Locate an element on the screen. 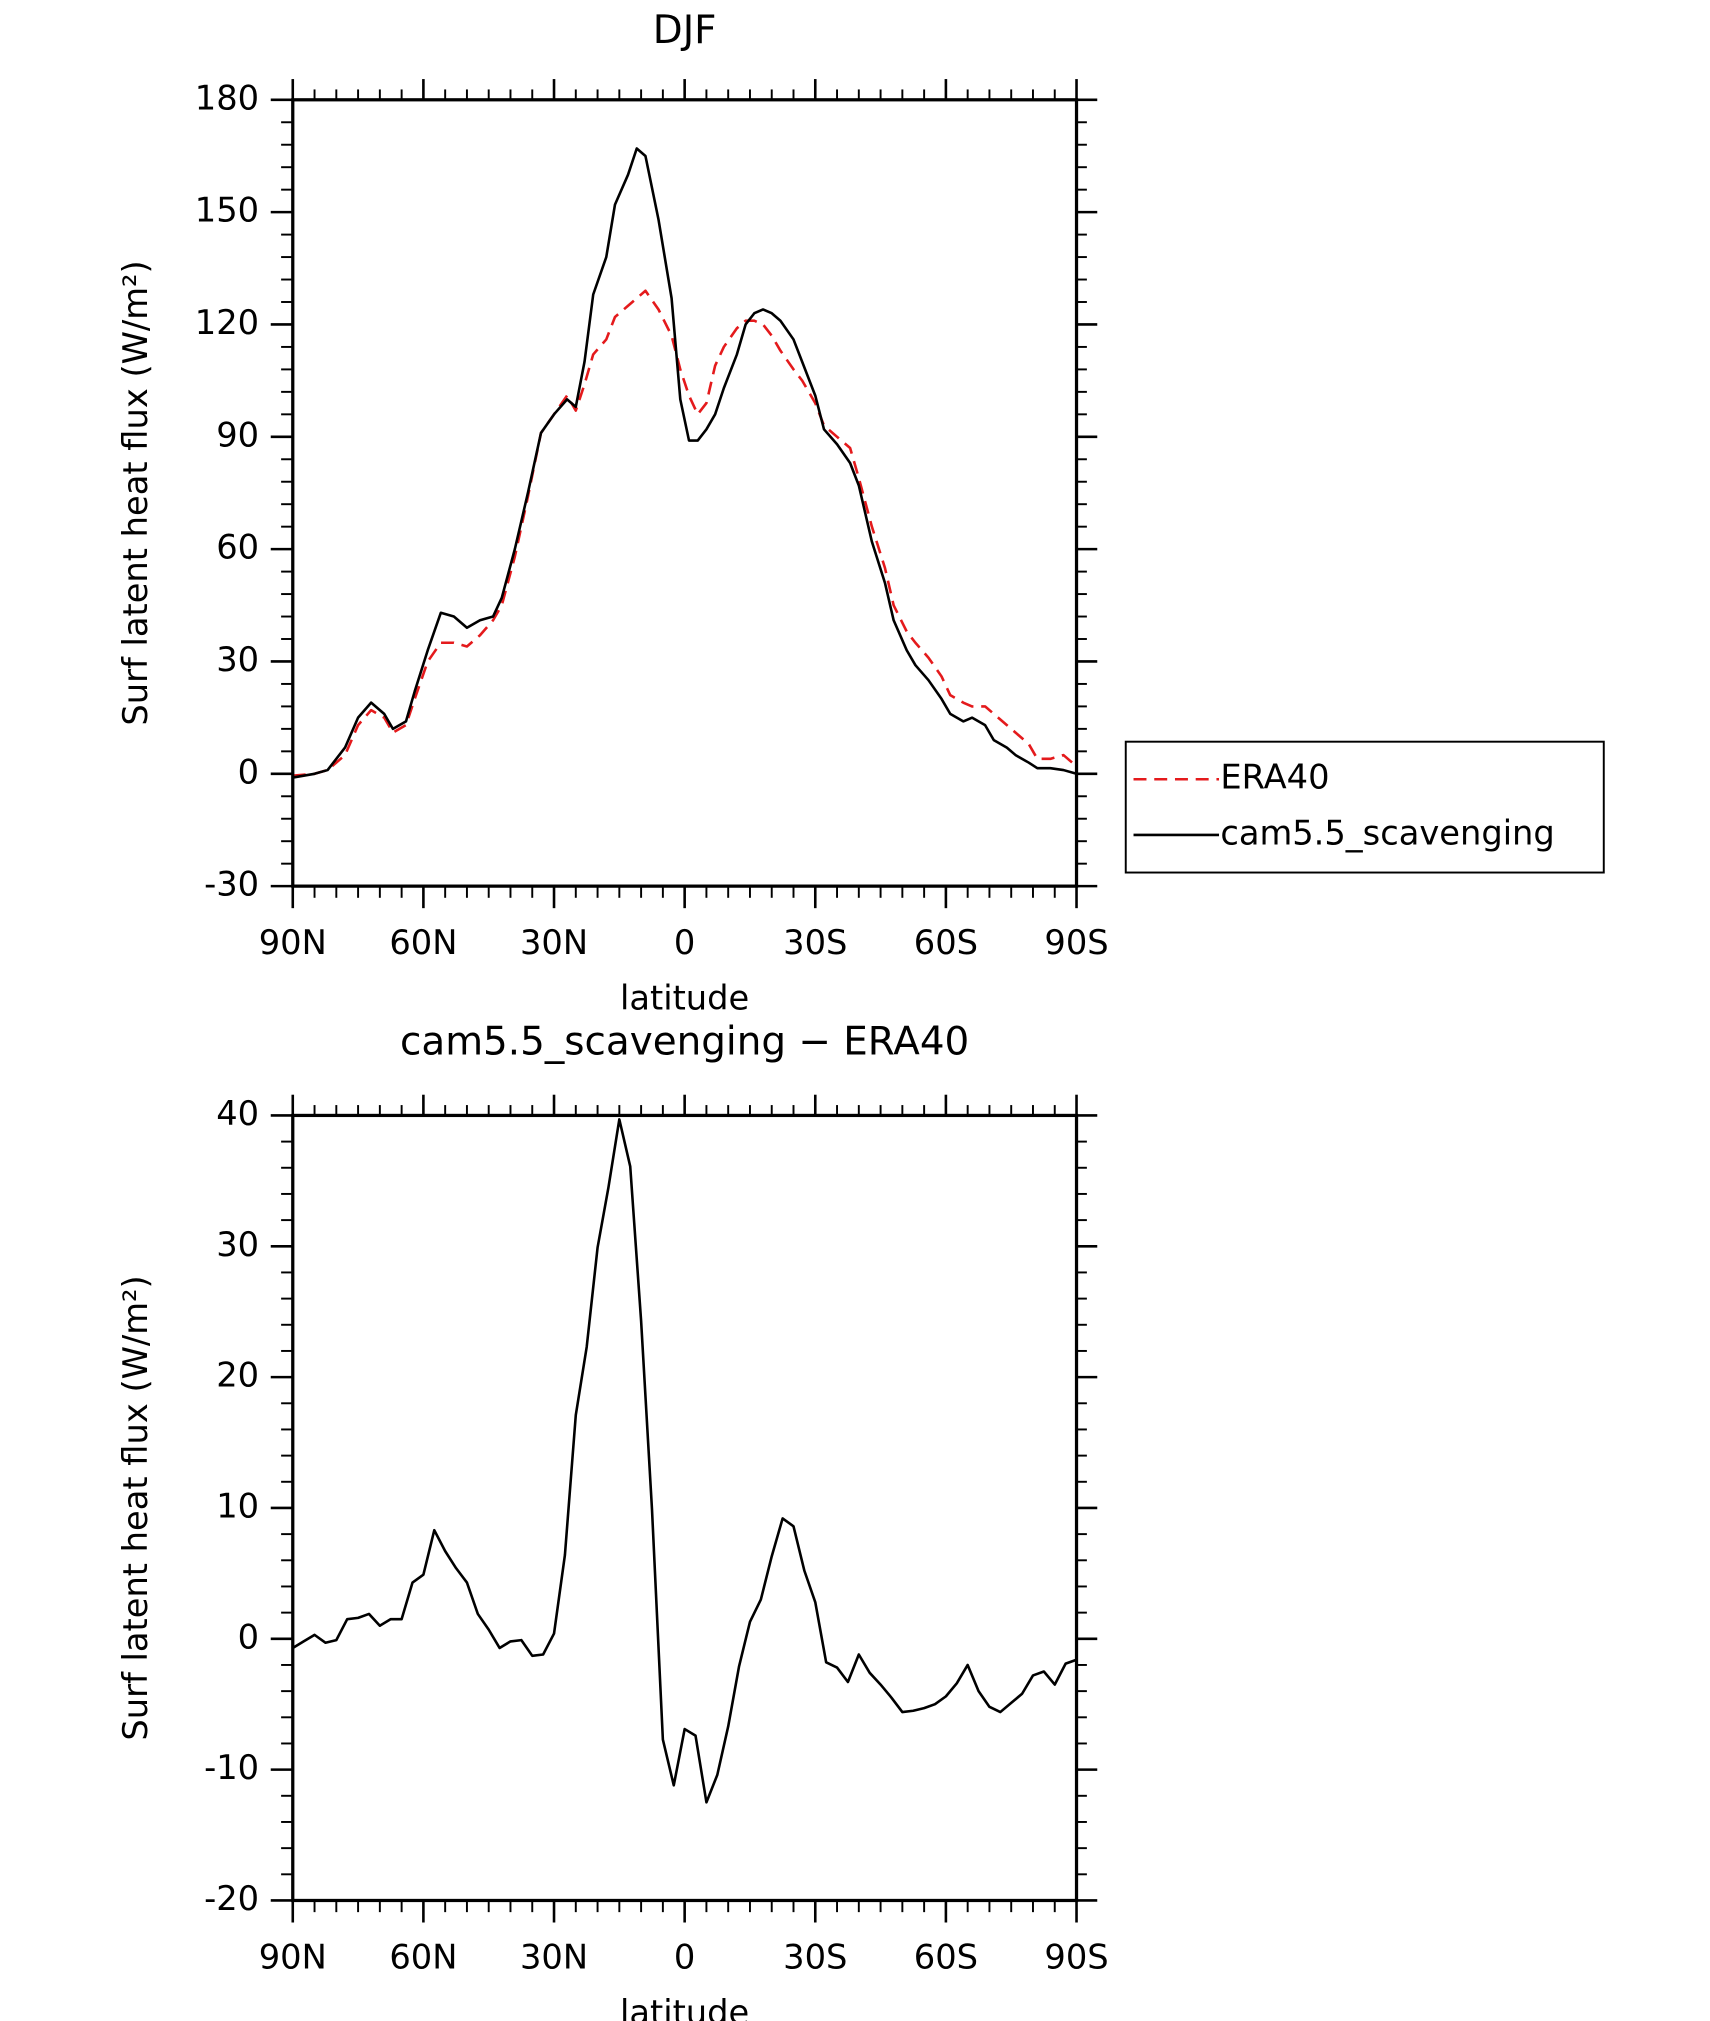 Image resolution: width=1710 pixels, height=2021 pixels. y-tick-label: 150 is located at coordinates (227, 210).